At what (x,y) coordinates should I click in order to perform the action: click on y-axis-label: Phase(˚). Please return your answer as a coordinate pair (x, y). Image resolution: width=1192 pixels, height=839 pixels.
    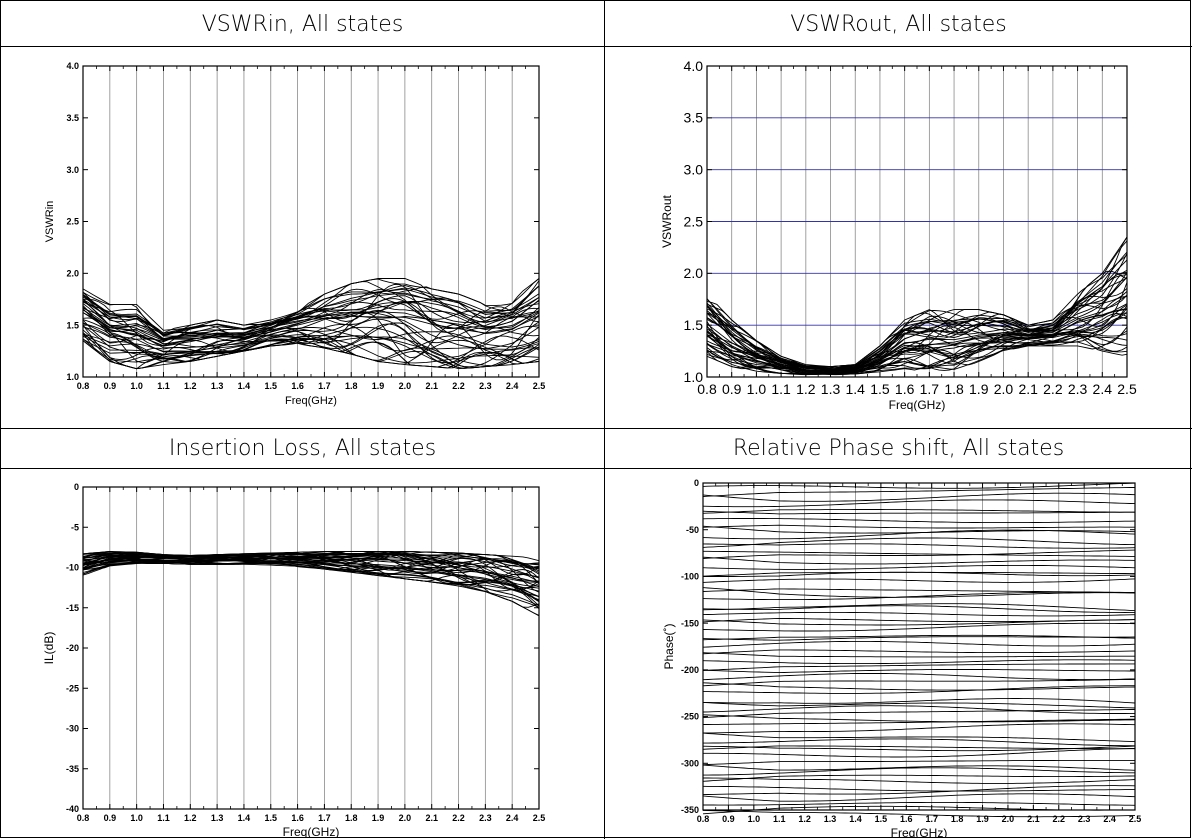
    Looking at the image, I should click on (669, 646).